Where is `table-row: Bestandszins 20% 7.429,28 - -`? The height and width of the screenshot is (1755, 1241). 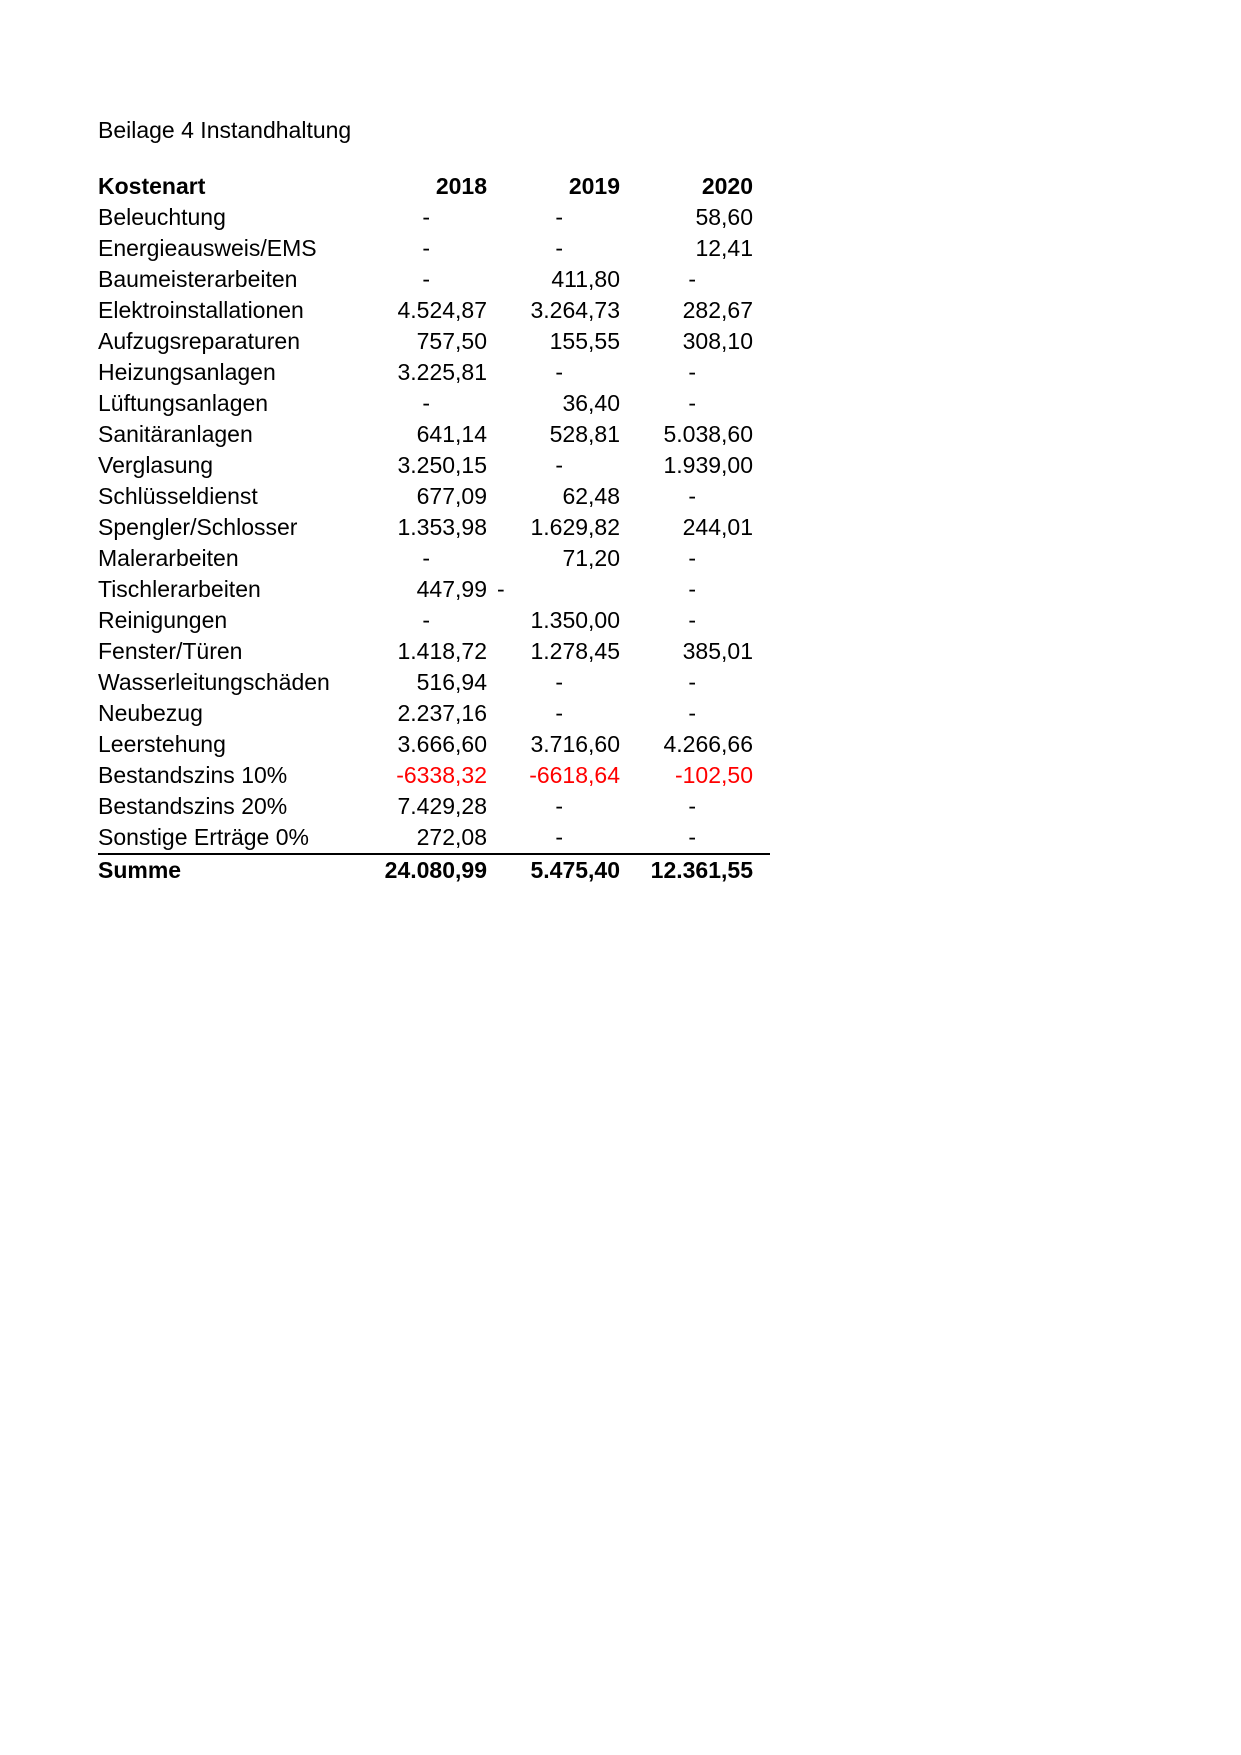 table-row: Bestandszins 20% 7.429,28 - - is located at coordinates (434, 806).